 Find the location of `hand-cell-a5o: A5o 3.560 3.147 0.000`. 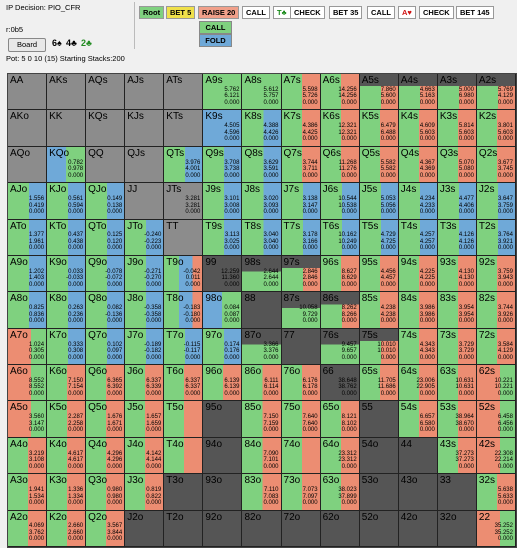

hand-cell-a5o: A5o 3.560 3.147 0.000 is located at coordinates (28, 419).